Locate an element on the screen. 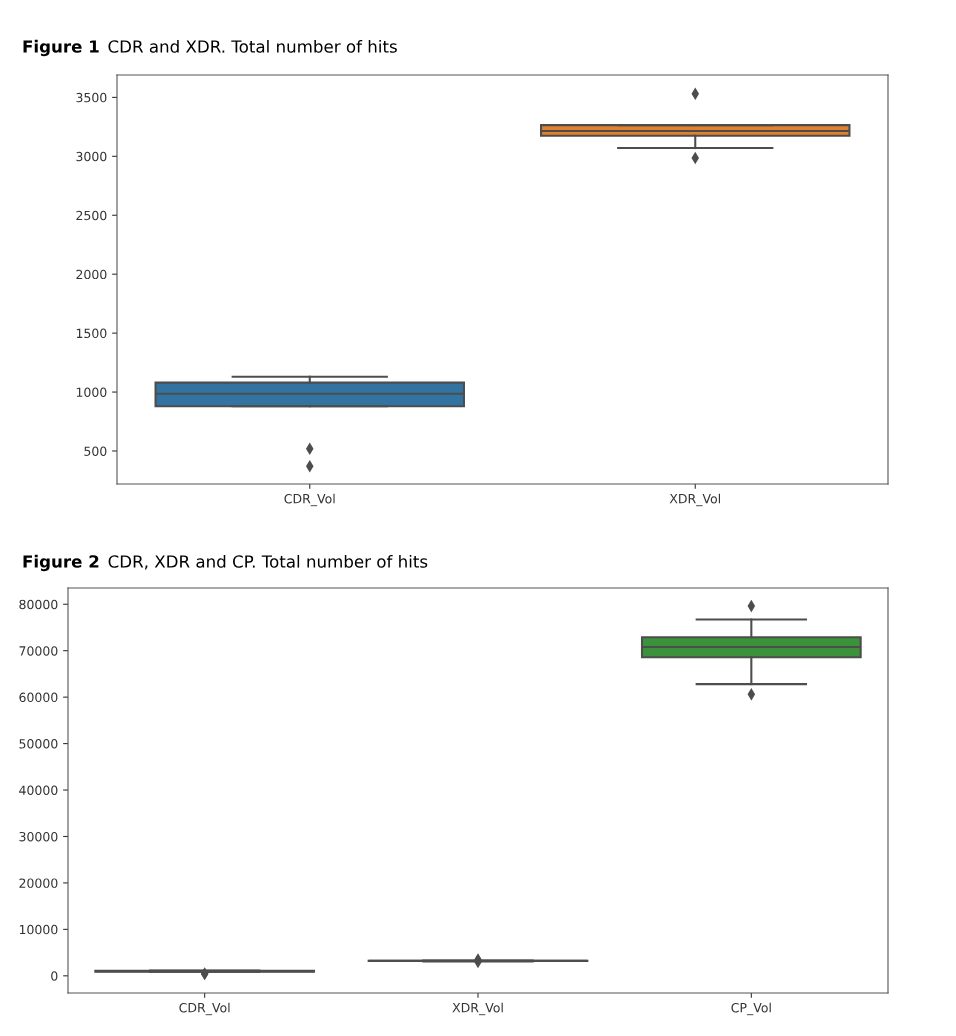 The image size is (956, 1036). y-tick-label: 10000 is located at coordinates (38, 929).